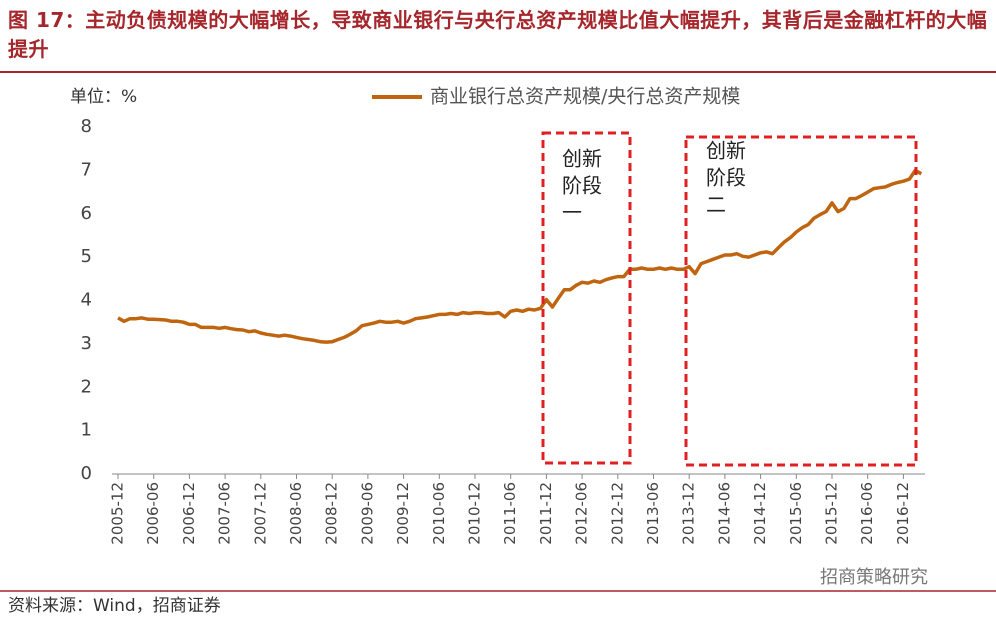  What do you see at coordinates (103, 97) in the screenshot?
I see `unit-label: 单位：%` at bounding box center [103, 97].